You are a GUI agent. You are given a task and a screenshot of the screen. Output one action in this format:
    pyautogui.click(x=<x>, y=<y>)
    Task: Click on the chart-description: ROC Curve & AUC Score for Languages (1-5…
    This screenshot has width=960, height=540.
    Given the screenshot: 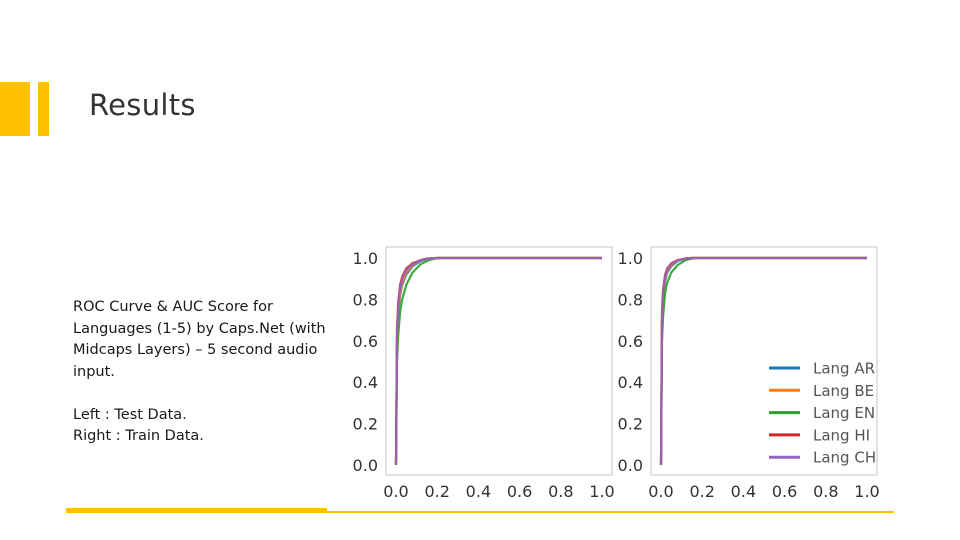 What is the action you would take?
    pyautogui.click(x=199, y=339)
    